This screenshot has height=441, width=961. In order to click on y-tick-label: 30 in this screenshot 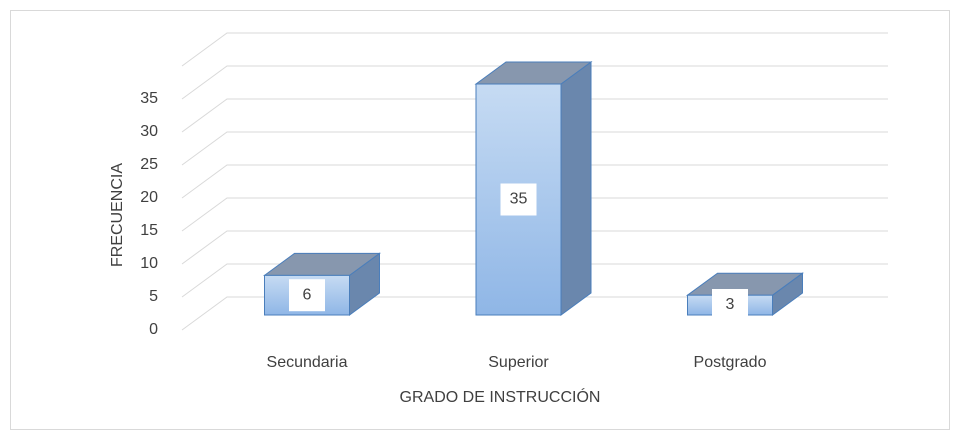, I will do `click(149, 131)`.